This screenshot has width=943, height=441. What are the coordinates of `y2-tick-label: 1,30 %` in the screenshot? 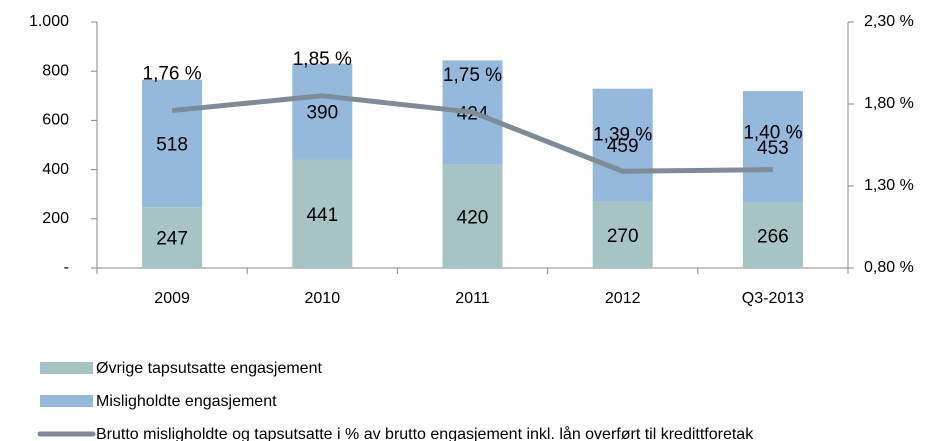 It's located at (889, 185).